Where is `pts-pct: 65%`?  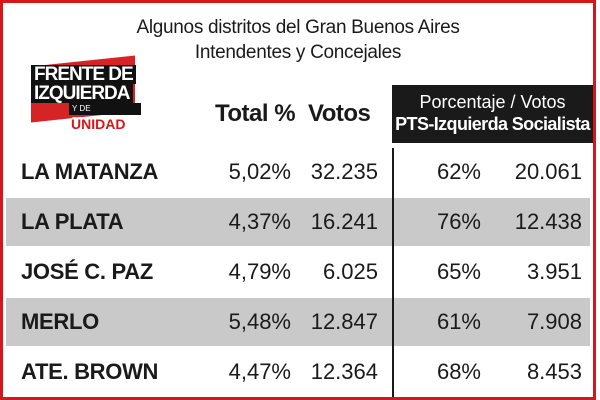
pts-pct: 65% is located at coordinates (458, 271).